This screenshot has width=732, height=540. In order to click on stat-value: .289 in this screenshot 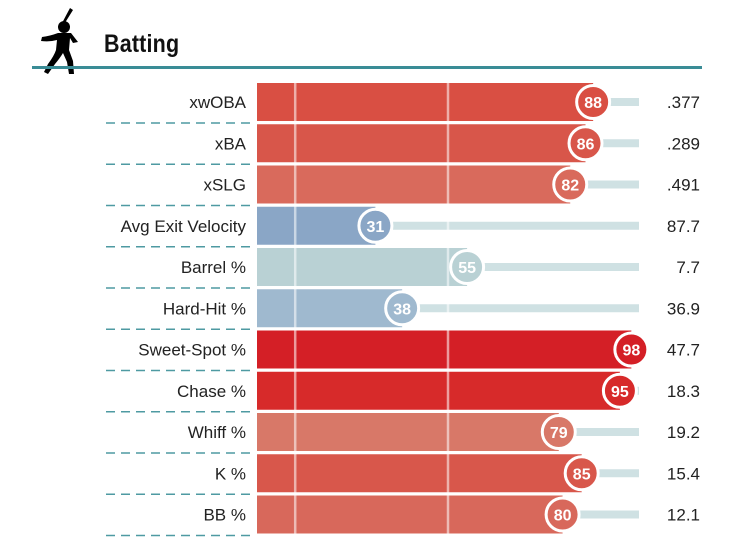, I will do `click(683, 143)`.